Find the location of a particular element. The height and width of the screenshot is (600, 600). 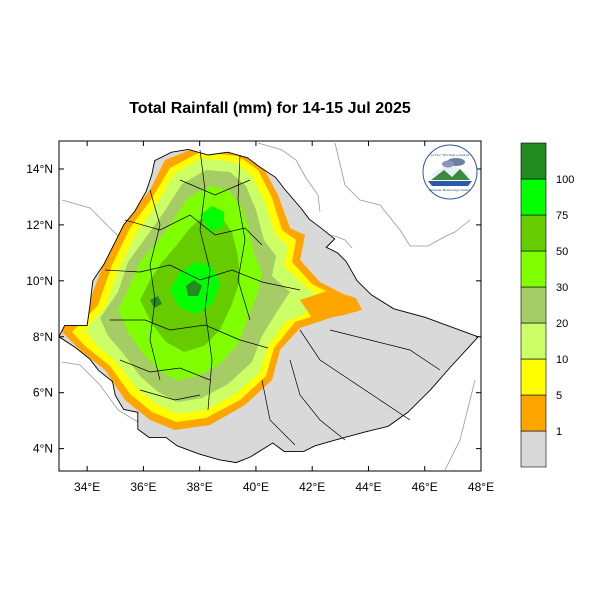

map-title: Total Rainfall (mm) for 14-15 Jul 2025 is located at coordinates (270, 108).